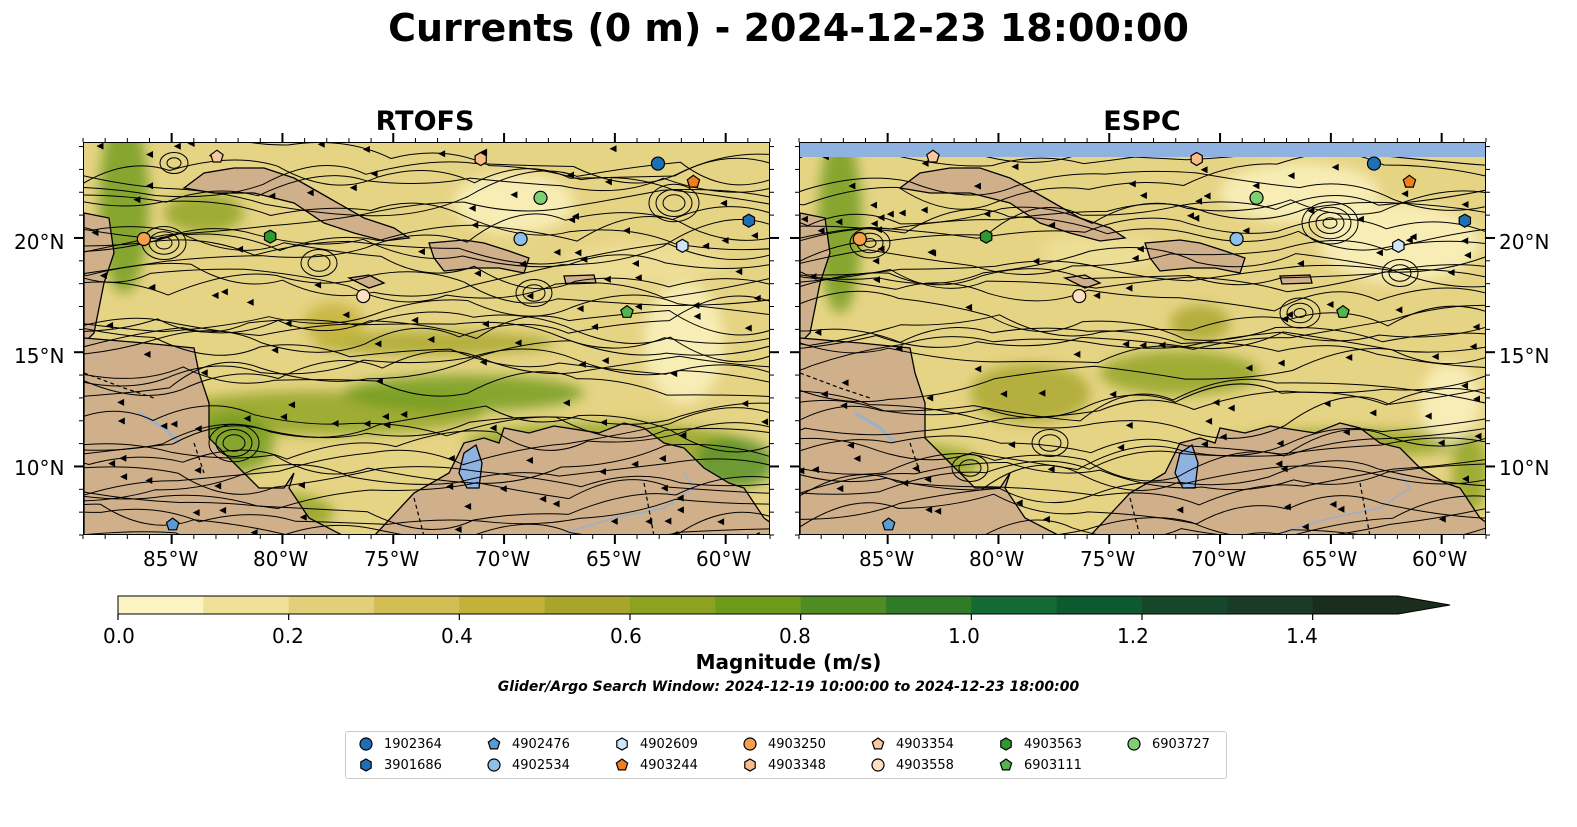 This screenshot has width=1577, height=827. Describe the element at coordinates (413, 765) in the screenshot. I see `legend-label: 3901686` at that location.